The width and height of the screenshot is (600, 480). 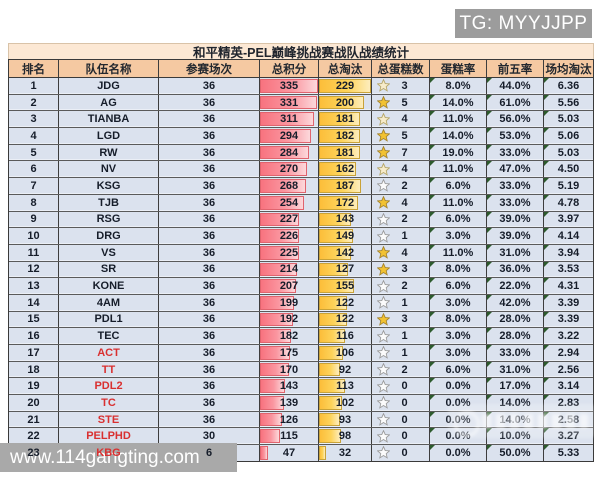 I want to click on cell-value: 6.0%, so click(x=458, y=286).